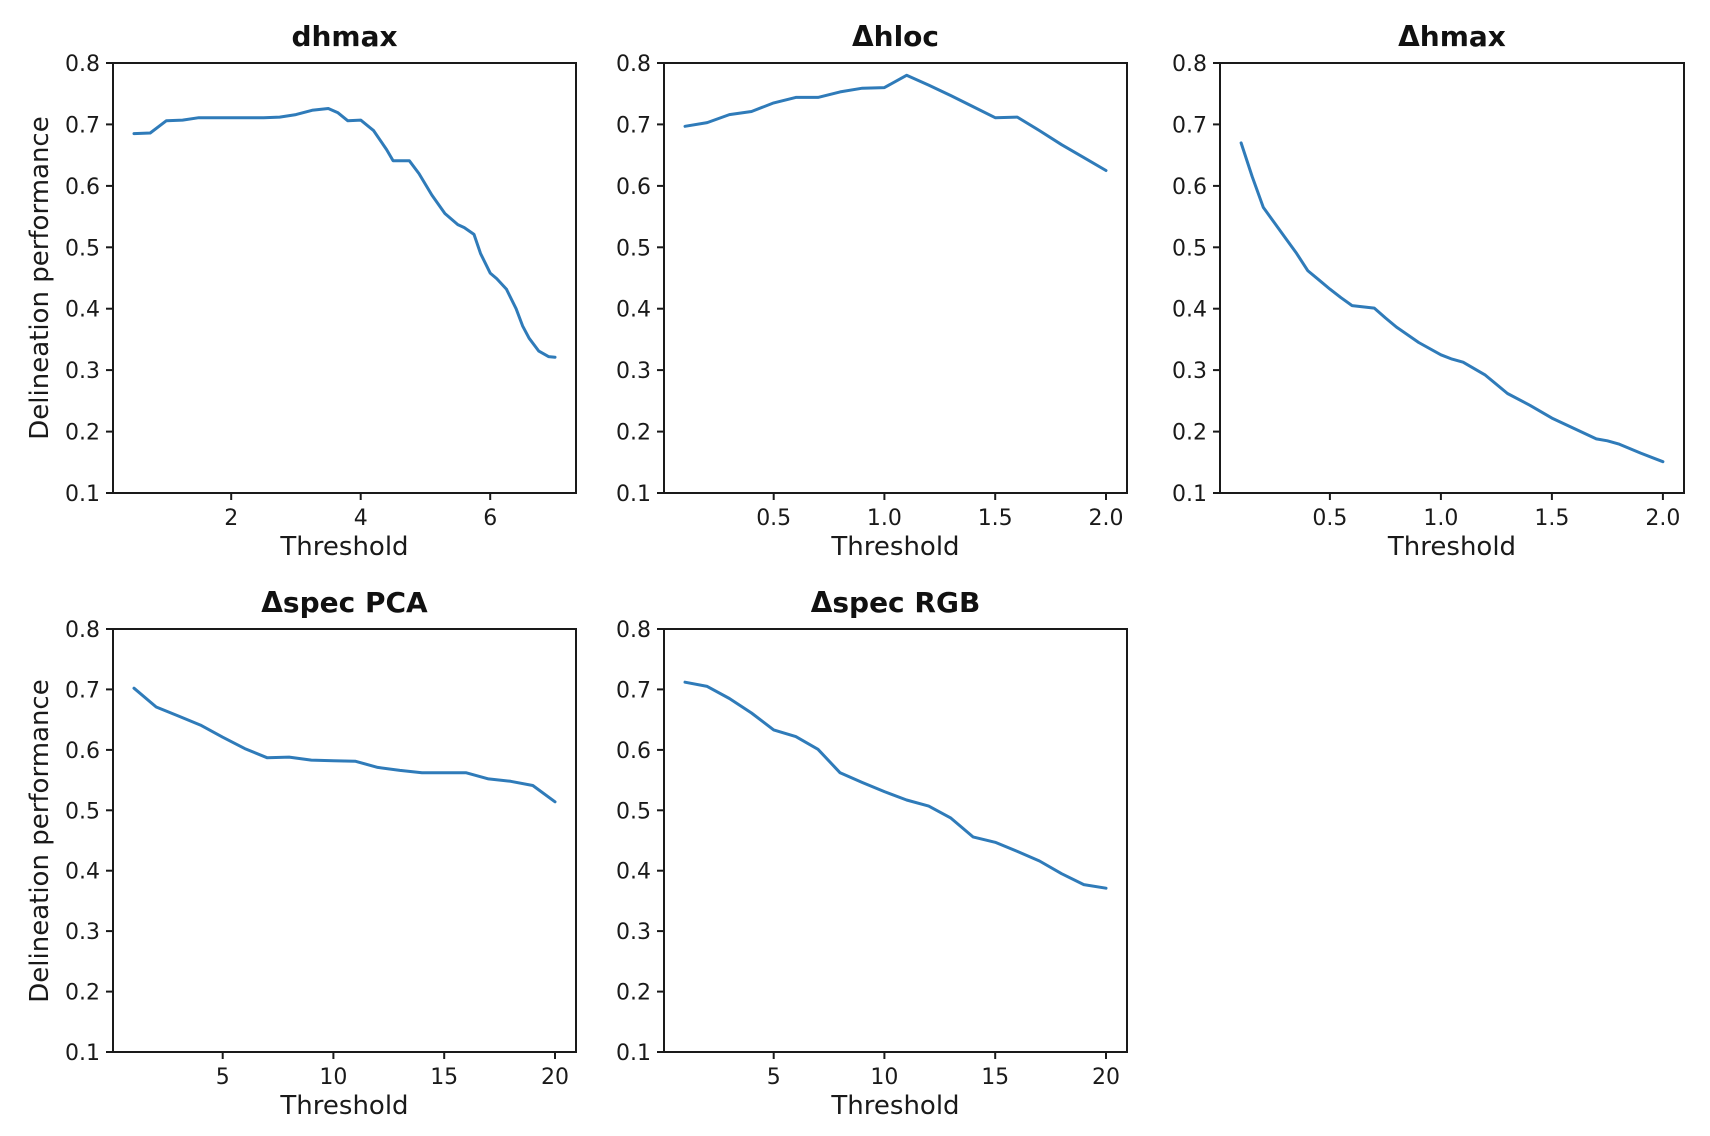 The height and width of the screenshot is (1136, 1710). What do you see at coordinates (361, 518) in the screenshot?
I see `x-tick-label: 4` at bounding box center [361, 518].